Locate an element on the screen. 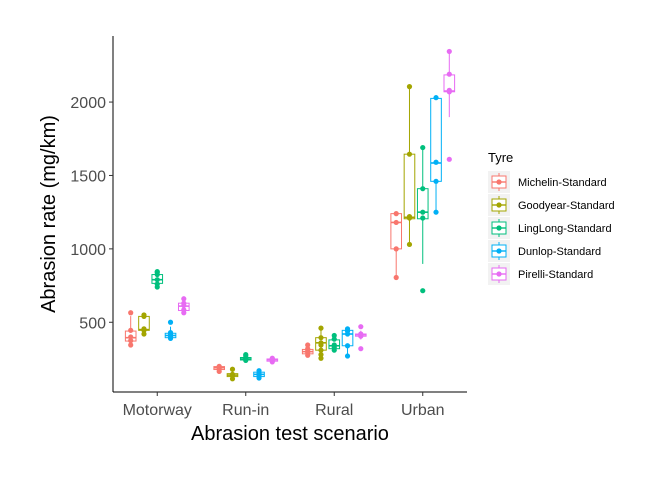  y-tick-label: 2000 is located at coordinates (88, 103).